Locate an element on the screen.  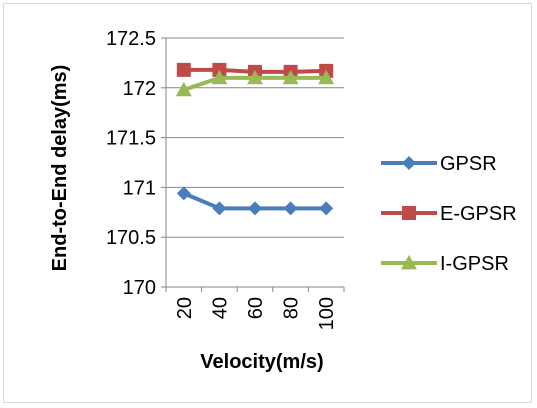
legend-label-e-gpsr: E-GPSR is located at coordinates (478, 214).